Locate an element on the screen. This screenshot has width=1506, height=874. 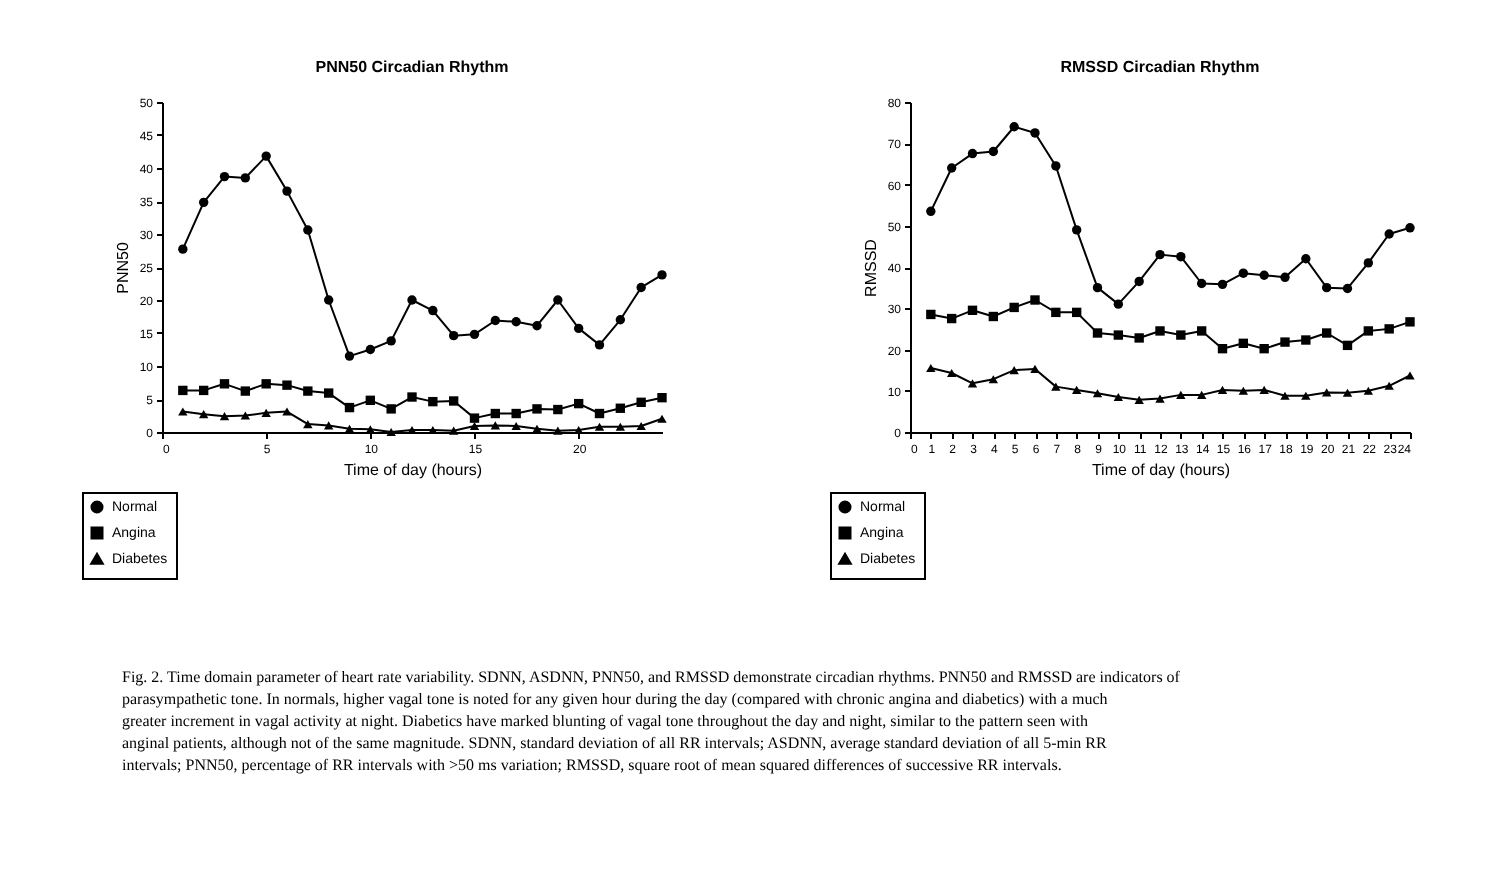
y-axis-title: PNN50 is located at coordinates (122, 267).